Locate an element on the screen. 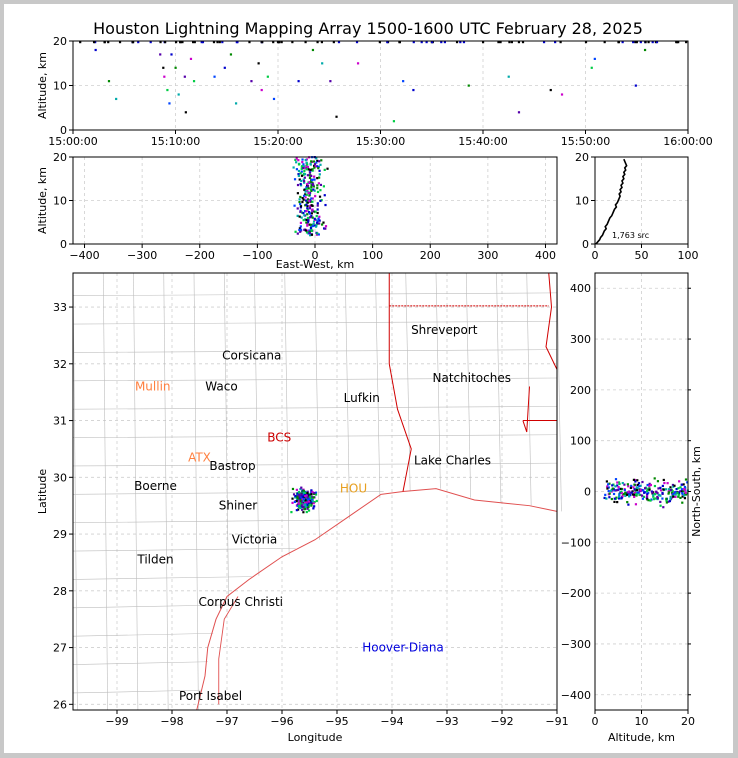  ew-x-tick-label: 0 is located at coordinates (315, 255).